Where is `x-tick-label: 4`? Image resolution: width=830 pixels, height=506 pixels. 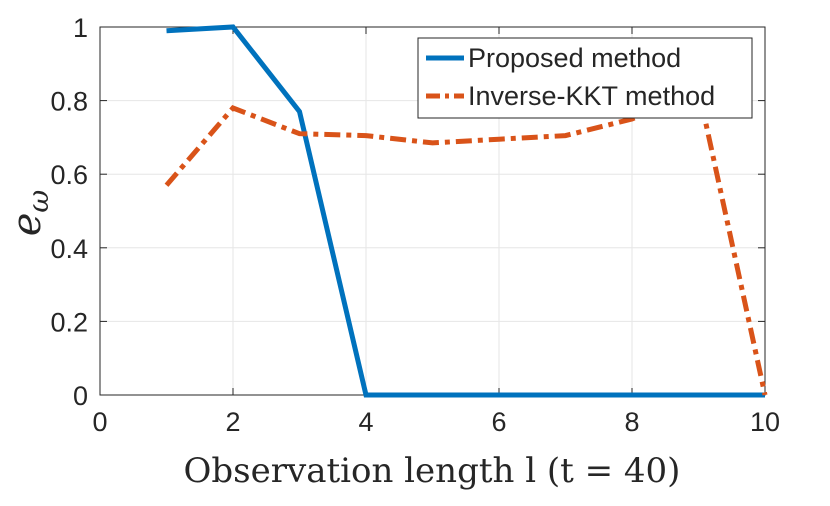
x-tick-label: 4 is located at coordinates (365, 422).